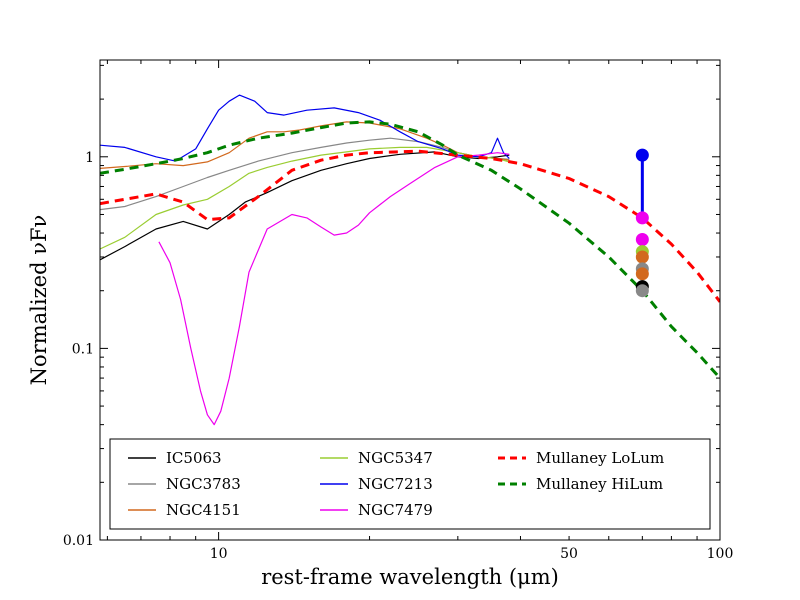 Image resolution: width=800 pixels, height=600 pixels. What do you see at coordinates (39, 300) in the screenshot?
I see `y-axis-label: Normalized νFν` at bounding box center [39, 300].